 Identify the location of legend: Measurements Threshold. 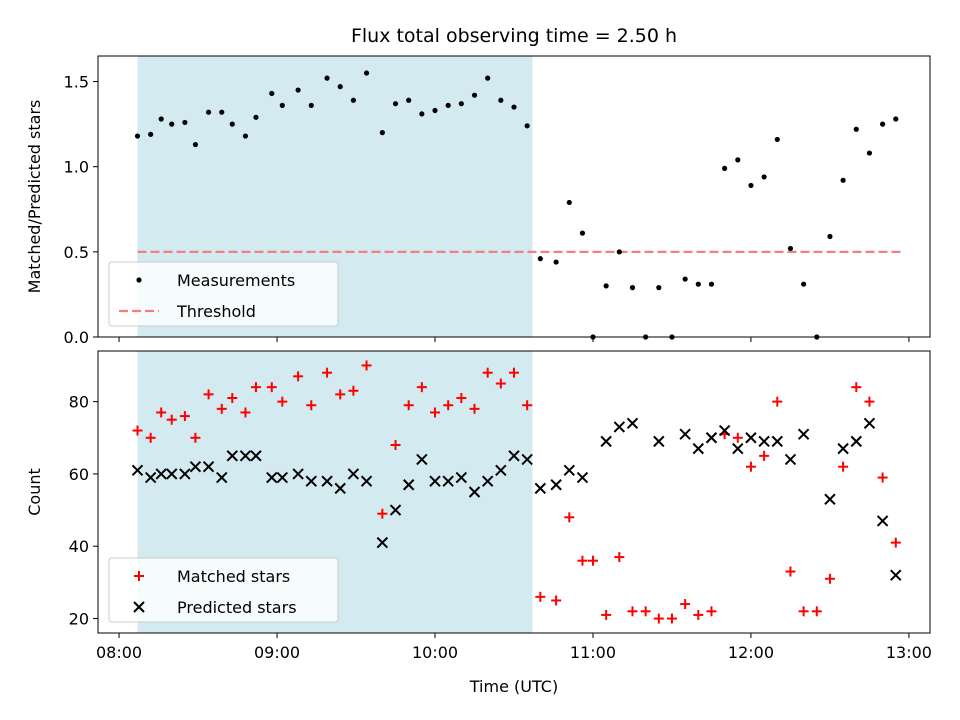
(223, 294).